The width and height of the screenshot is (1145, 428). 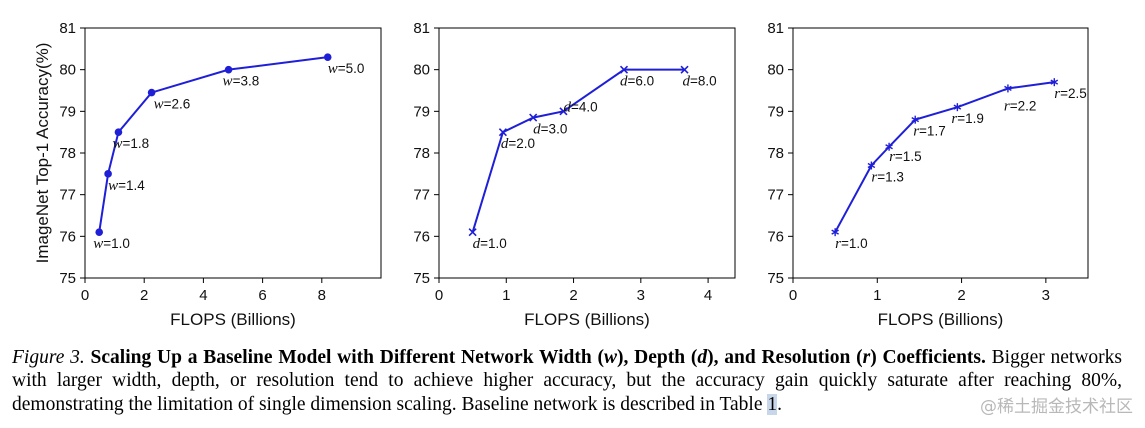 I want to click on data-label: r=1.5, so click(x=905, y=157).